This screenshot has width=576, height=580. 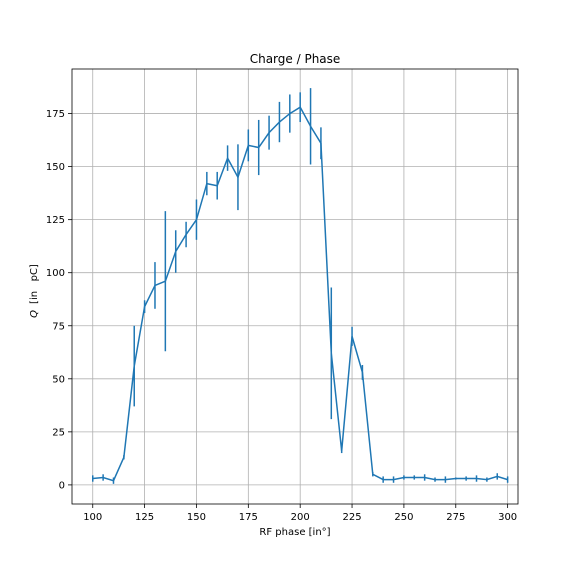 What do you see at coordinates (58, 432) in the screenshot?
I see `y-tick-label: 25` at bounding box center [58, 432].